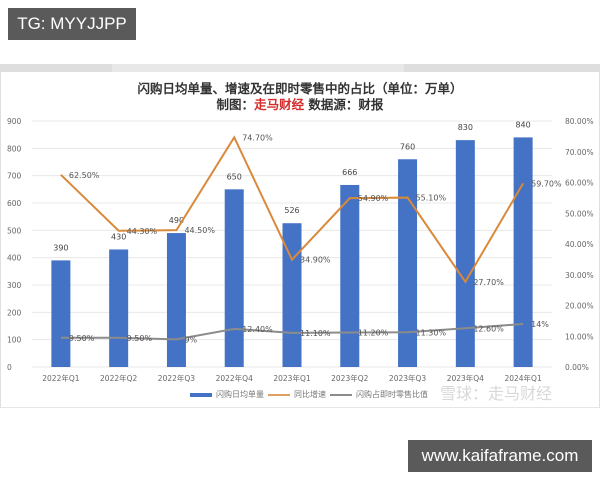  What do you see at coordinates (14, 285) in the screenshot?
I see `left-axis-tick: 300` at bounding box center [14, 285].